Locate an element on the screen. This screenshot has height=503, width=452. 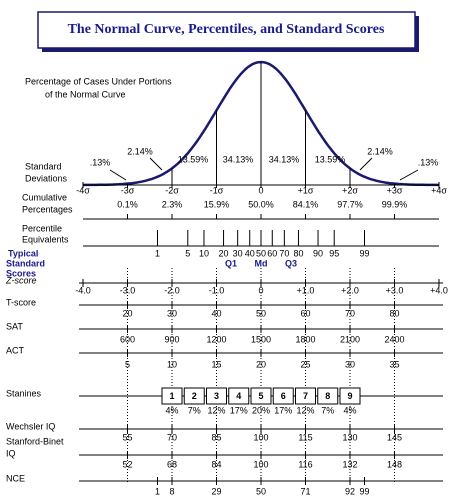
percentile-label: 5 is located at coordinates (187, 253).